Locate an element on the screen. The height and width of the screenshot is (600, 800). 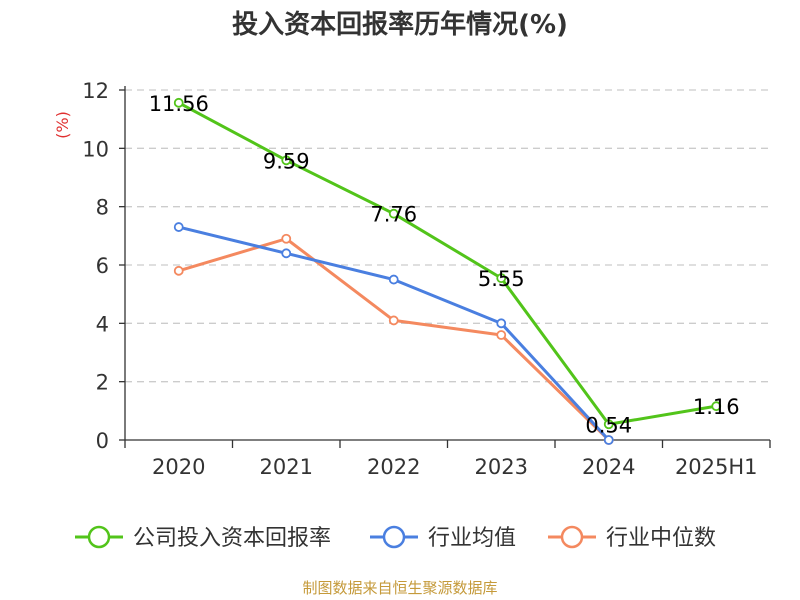
data-label: 5.55 is located at coordinates (501, 279).